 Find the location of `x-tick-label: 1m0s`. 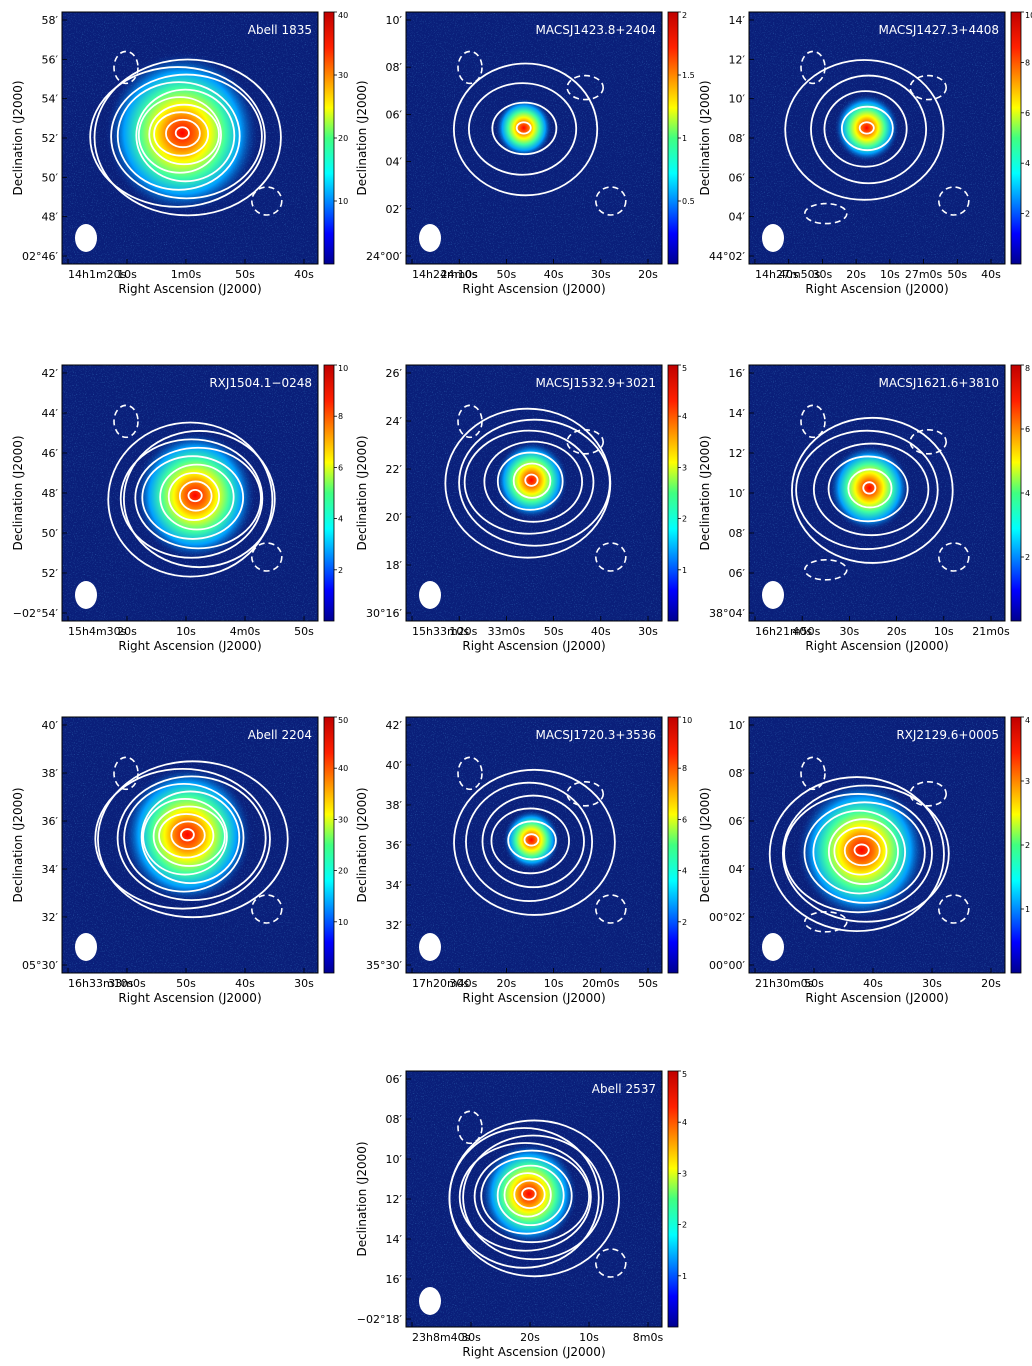

x-tick-label: 1m0s is located at coordinates (186, 274).